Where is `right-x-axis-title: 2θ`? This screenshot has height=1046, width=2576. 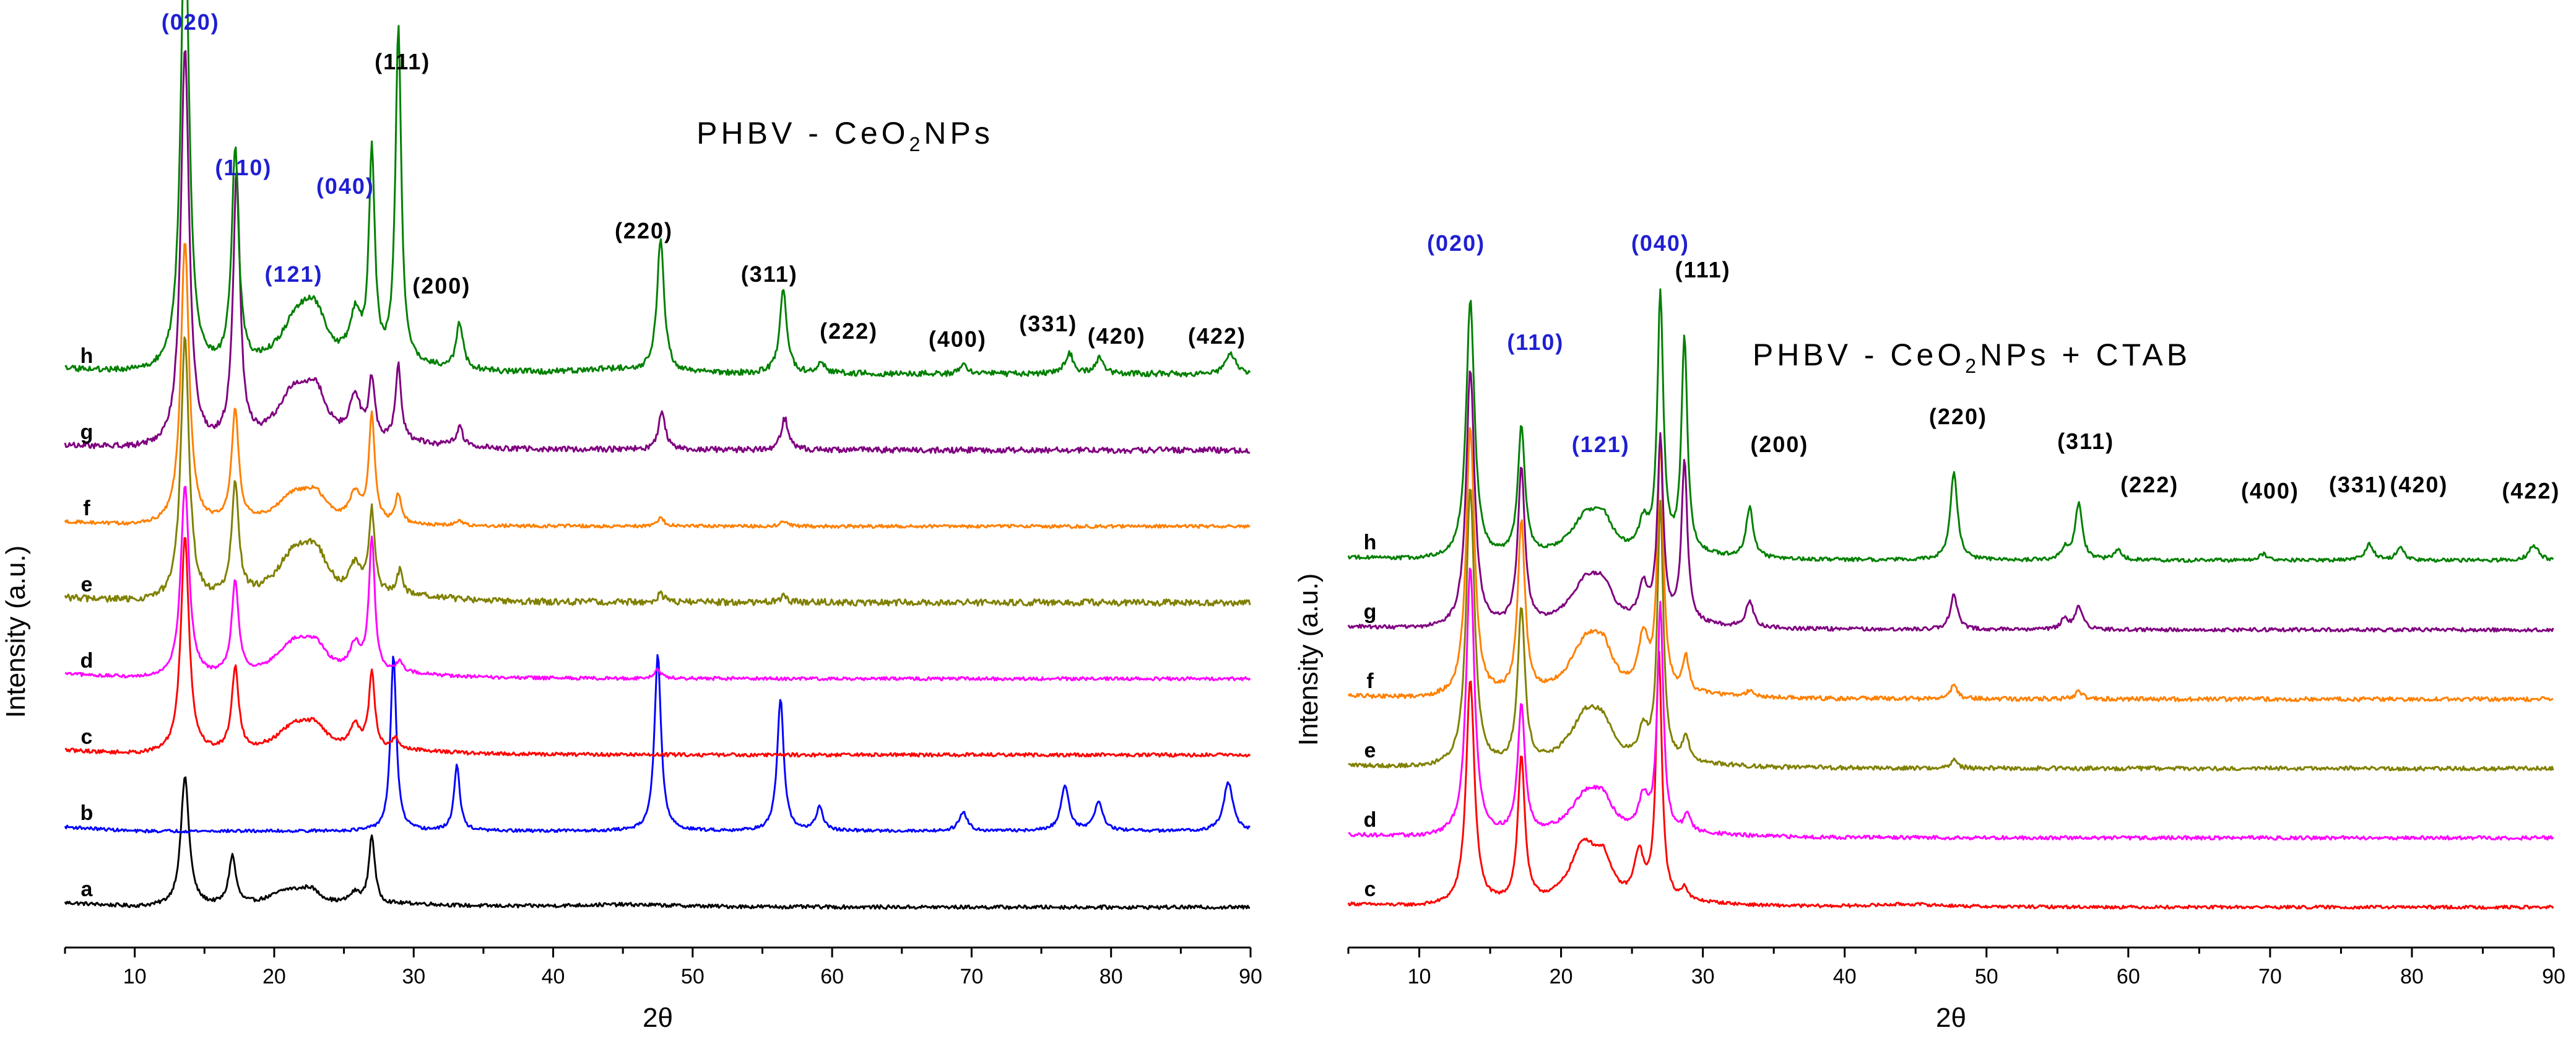 right-x-axis-title: 2θ is located at coordinates (1951, 1018).